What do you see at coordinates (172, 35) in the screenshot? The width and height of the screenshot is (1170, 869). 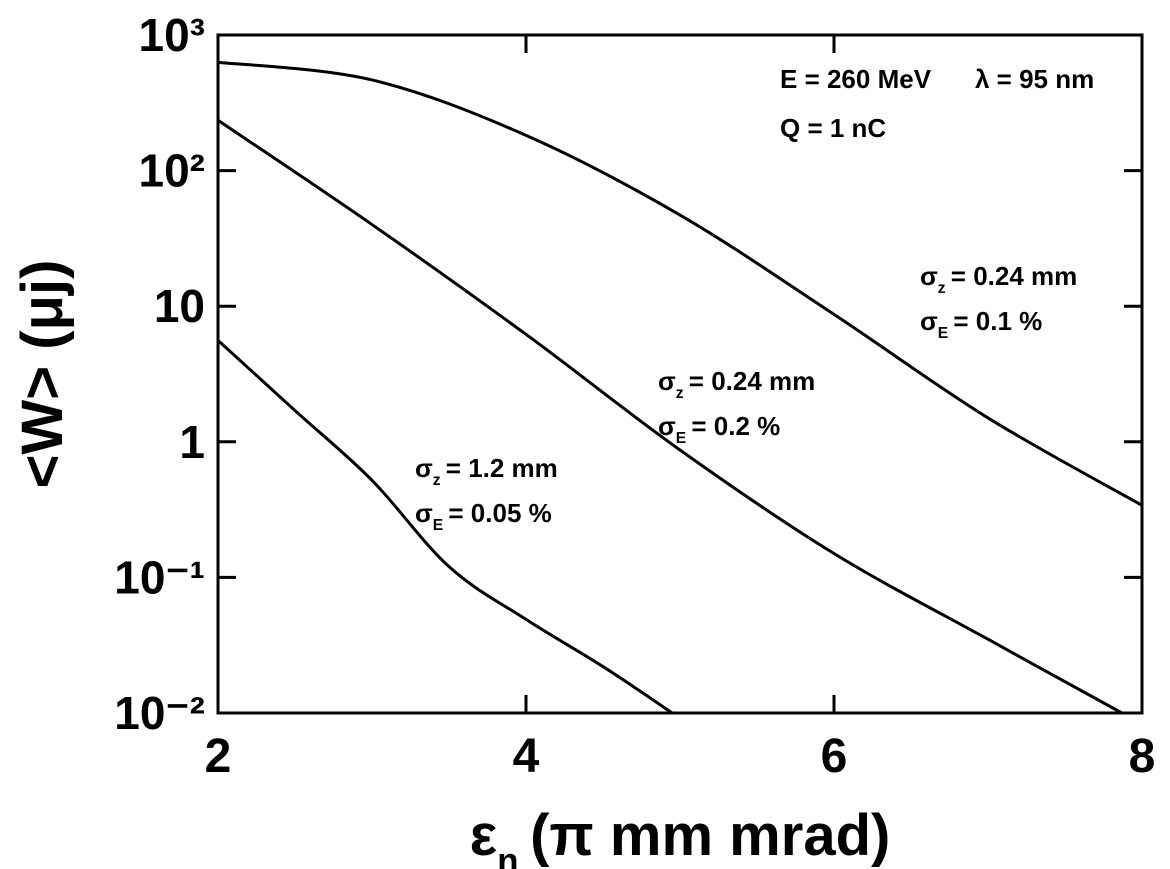 I see `y-tick-label: 10³` at bounding box center [172, 35].